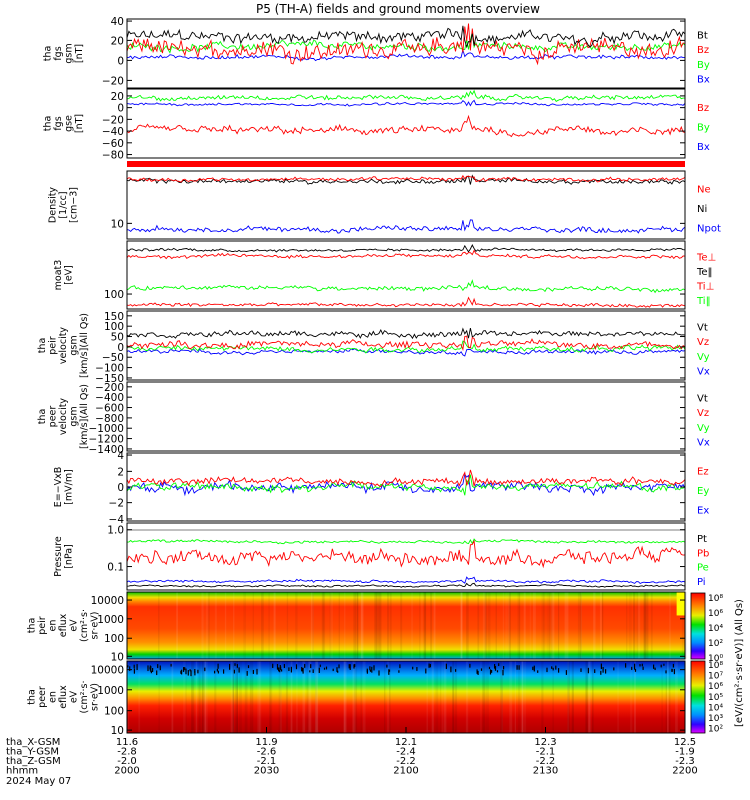 This screenshot has width=750, height=800. What do you see at coordinates (63, 204) in the screenshot?
I see `y-axis-label: [1/cc]` at bounding box center [63, 204].